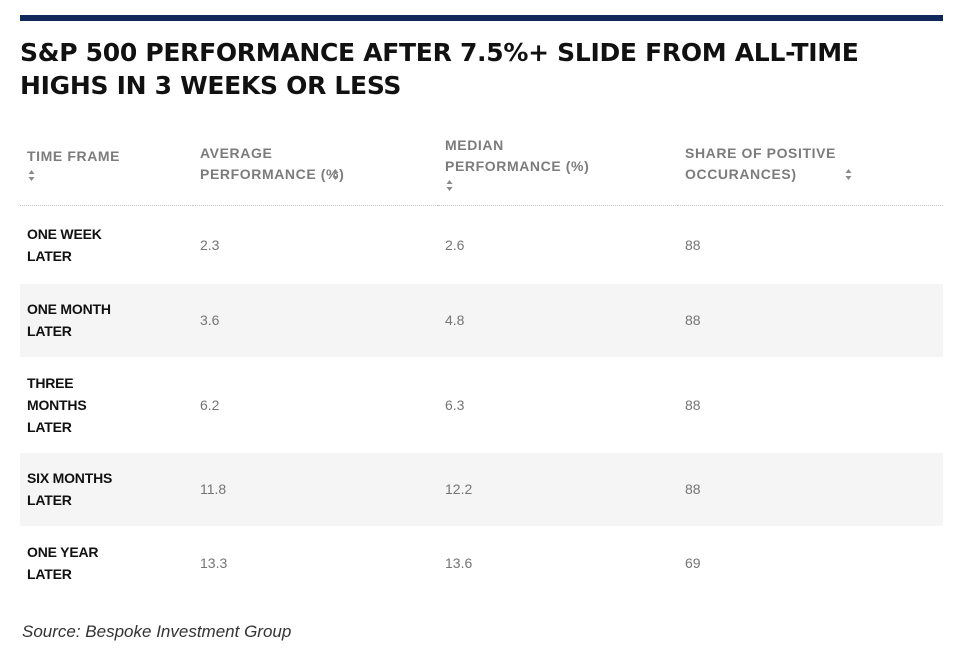 This screenshot has height=657, width=959. What do you see at coordinates (214, 562) in the screenshot?
I see `average-performance-cell: 13.3` at bounding box center [214, 562].